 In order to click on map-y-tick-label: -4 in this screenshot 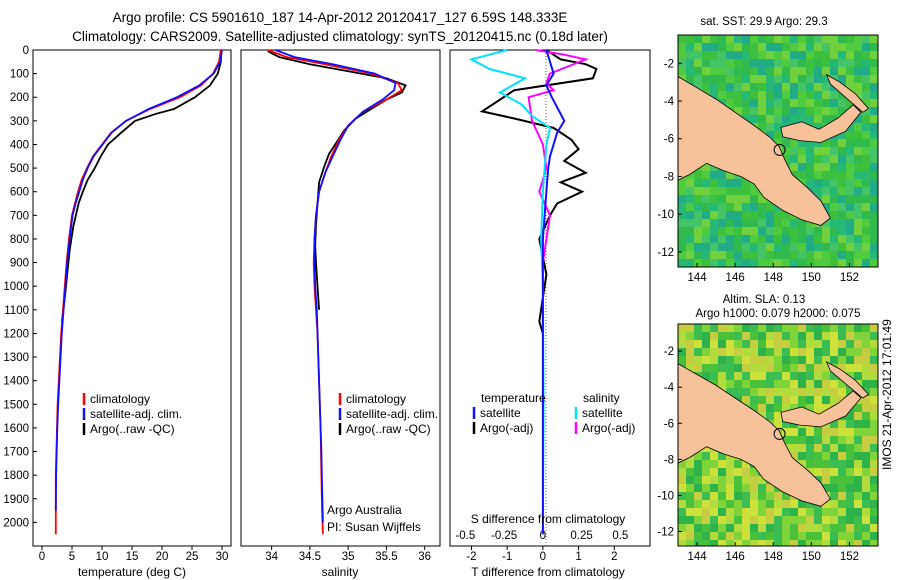, I will do `click(669, 102)`.